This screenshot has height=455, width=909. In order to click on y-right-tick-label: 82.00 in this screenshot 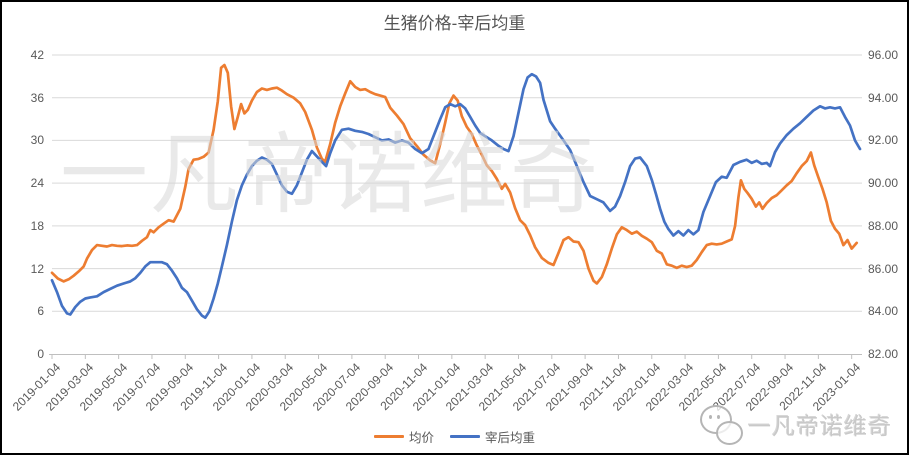, I will do `click(883, 354)`.